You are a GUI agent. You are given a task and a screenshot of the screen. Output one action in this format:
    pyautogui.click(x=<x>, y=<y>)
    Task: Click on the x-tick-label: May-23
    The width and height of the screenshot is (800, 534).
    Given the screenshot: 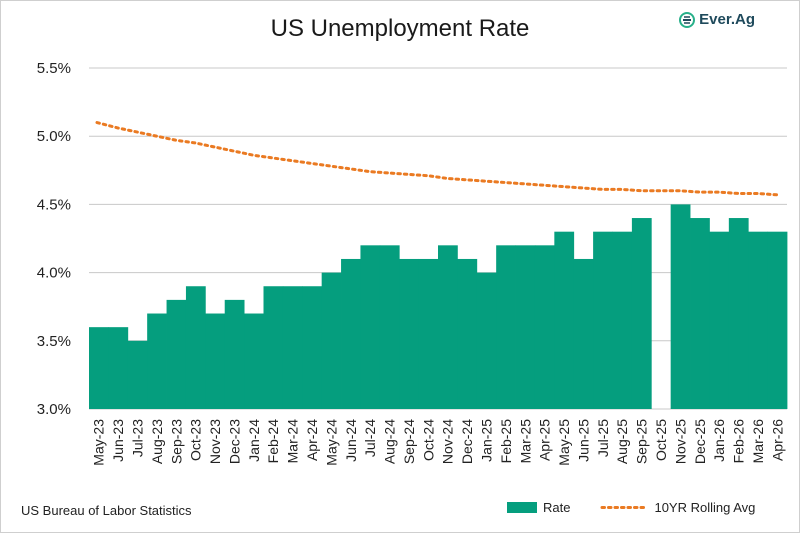 What is the action you would take?
    pyautogui.click(x=99, y=442)
    